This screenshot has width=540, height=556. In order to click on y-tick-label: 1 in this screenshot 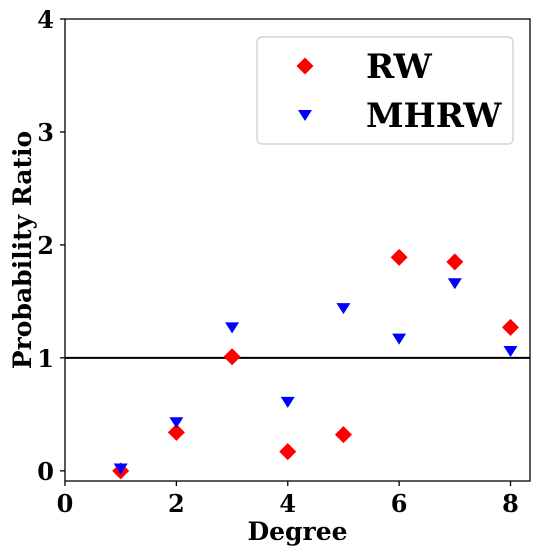, I will do `click(45, 358)`.